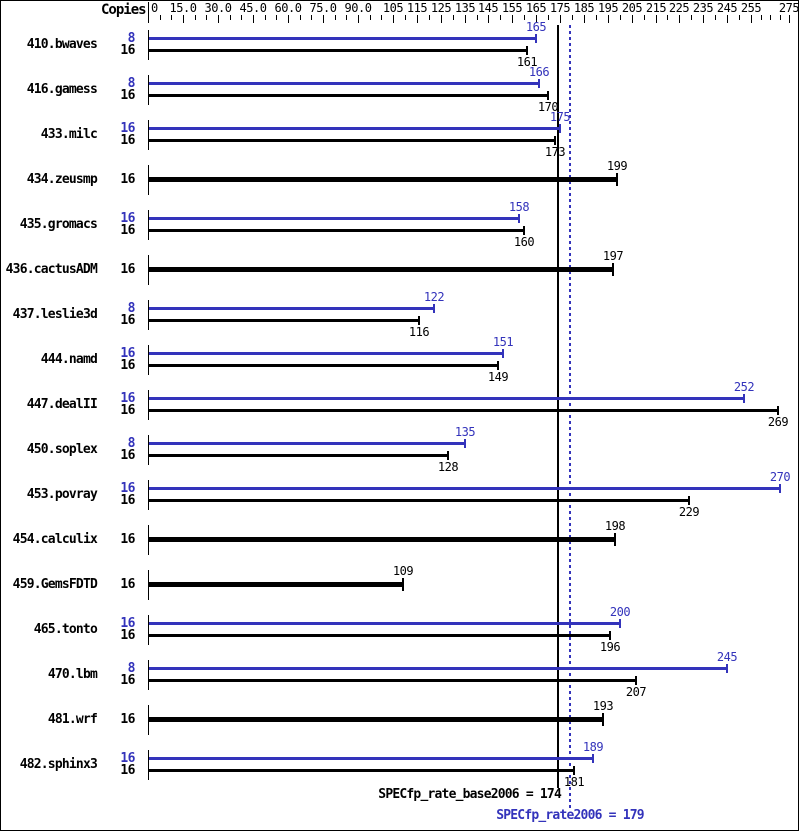  Describe the element at coordinates (154, 8) in the screenshot. I see `x-axis-tick-label: 0` at that location.